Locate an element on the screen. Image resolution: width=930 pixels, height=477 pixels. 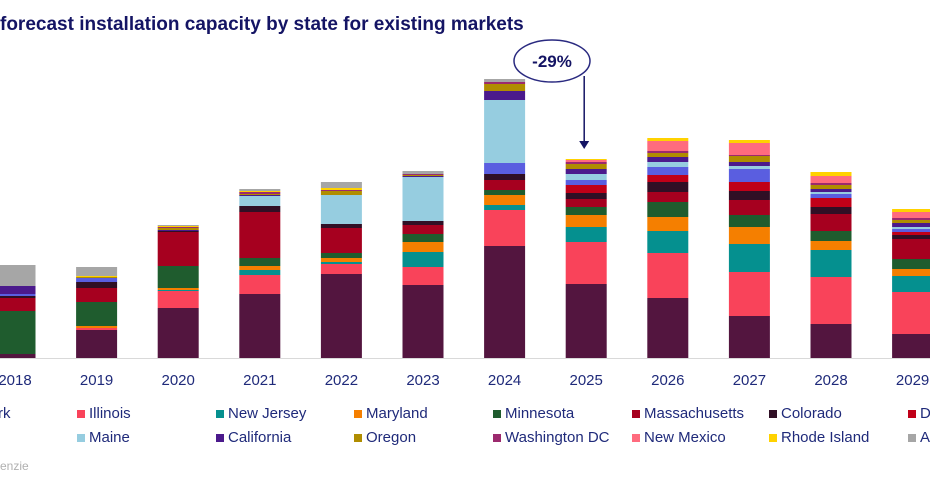
bar-segment-2024-Massachusetts is located at coordinates (505, 185).